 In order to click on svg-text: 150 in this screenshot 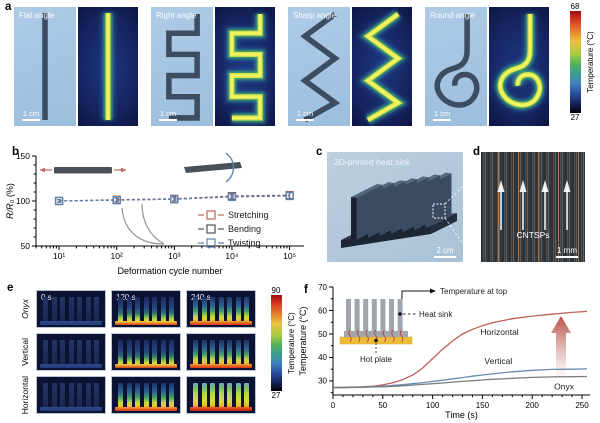, I will do `click(483, 405)`.